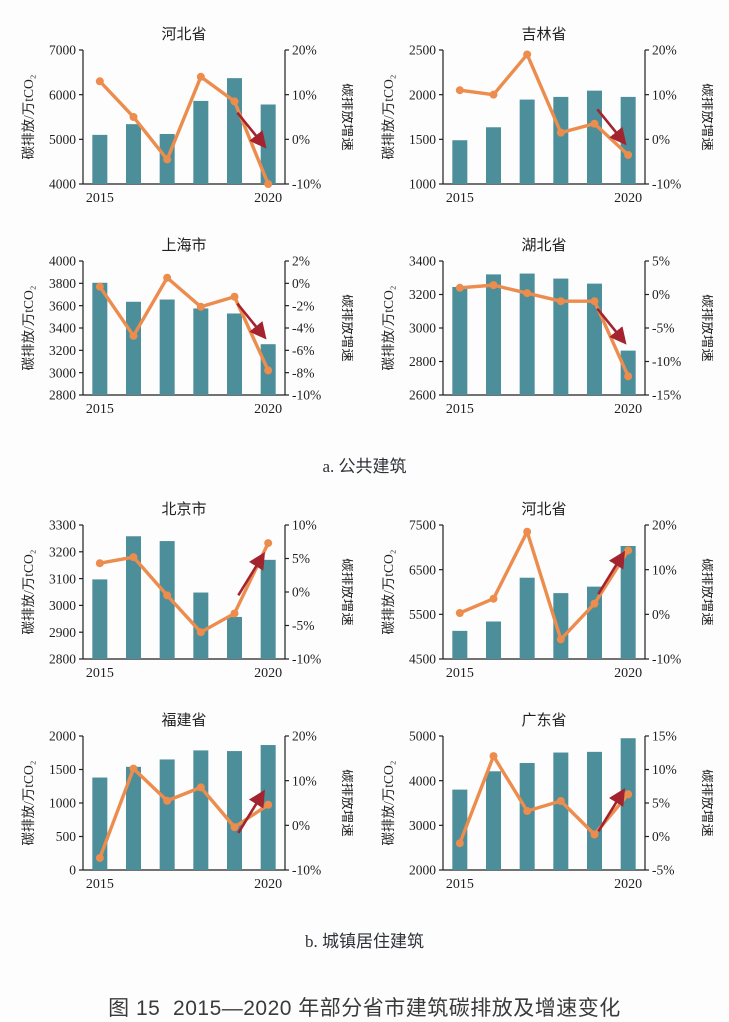 This screenshot has width=729, height=1022. What do you see at coordinates (662, 117) in the screenshot?
I see `right-axis: -10% 0% 10% 20%` at bounding box center [662, 117].